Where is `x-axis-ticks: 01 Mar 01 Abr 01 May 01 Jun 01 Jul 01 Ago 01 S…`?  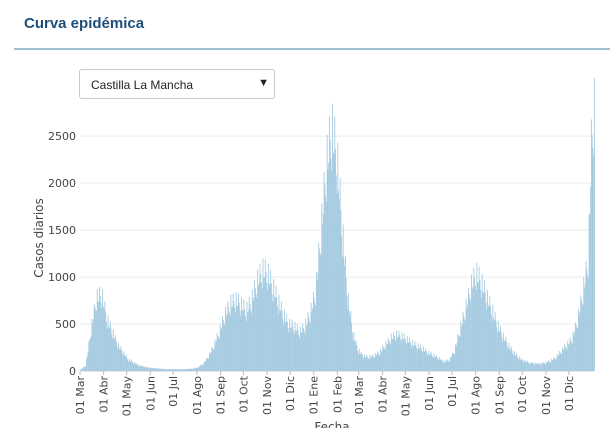
x-axis-ticks: 01 Mar 01 Abr 01 May 01 Jun 01 Jul 01 Ago 01 S… is located at coordinates (325, 393).